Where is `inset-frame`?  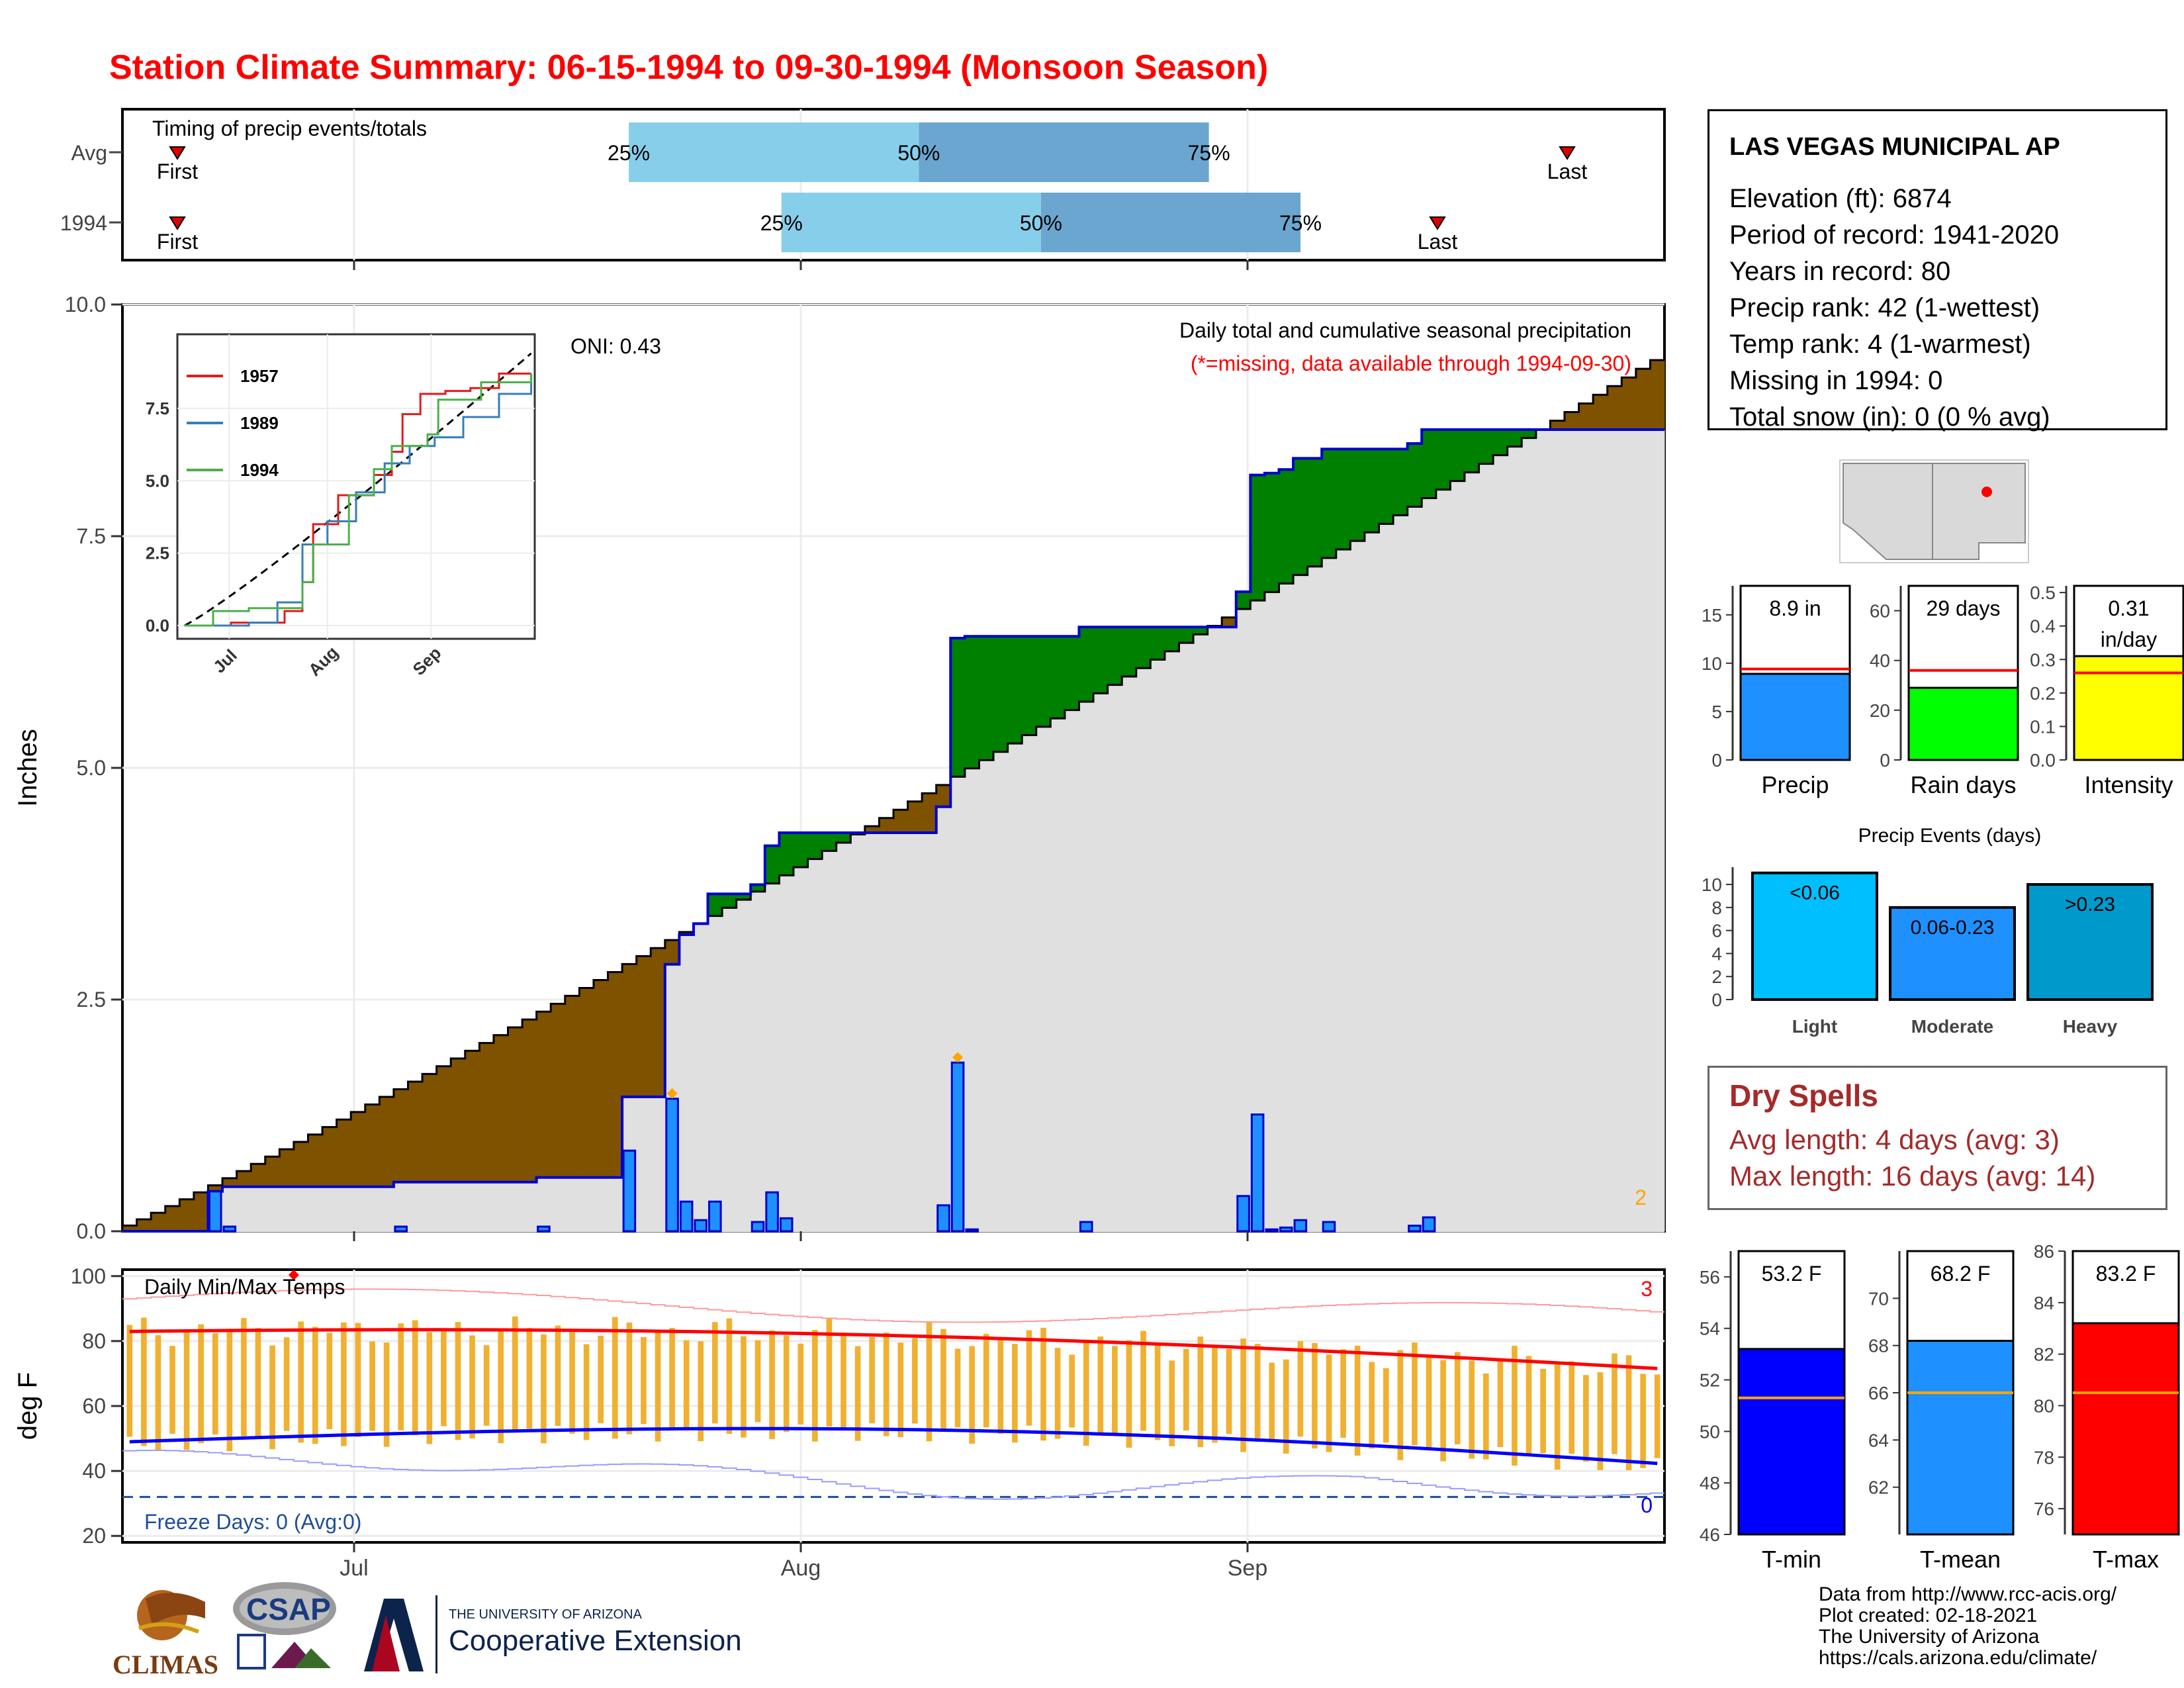
inset-frame is located at coordinates (356, 486).